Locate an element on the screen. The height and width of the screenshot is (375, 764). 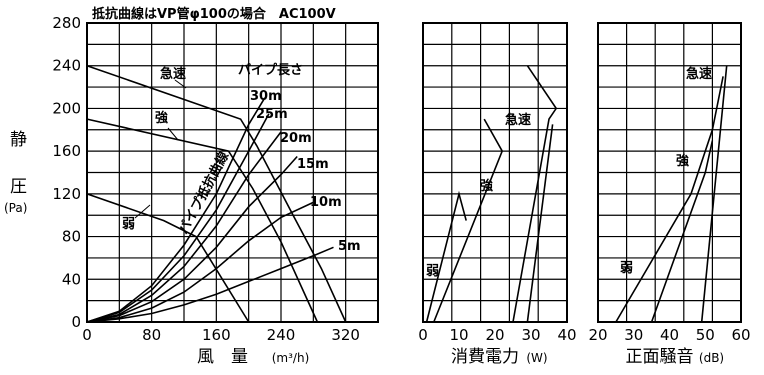
resistance-curve-15m is located at coordinates (192, 239).